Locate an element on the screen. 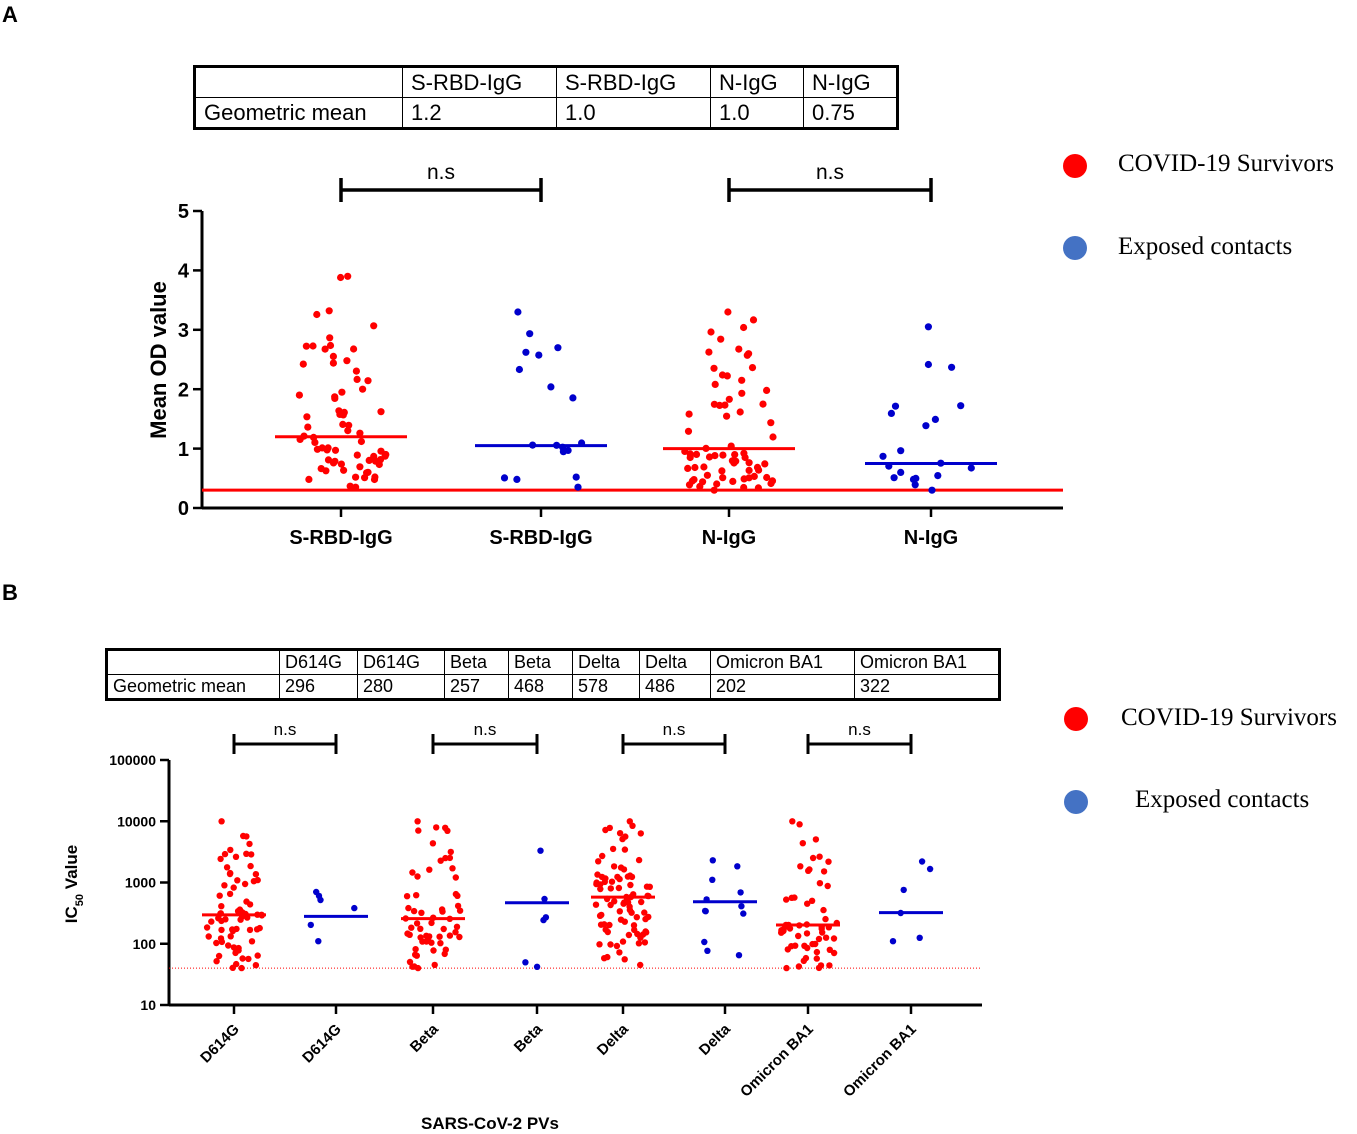 The width and height of the screenshot is (1357, 1134). table-cell: 468 is located at coordinates (540, 686).